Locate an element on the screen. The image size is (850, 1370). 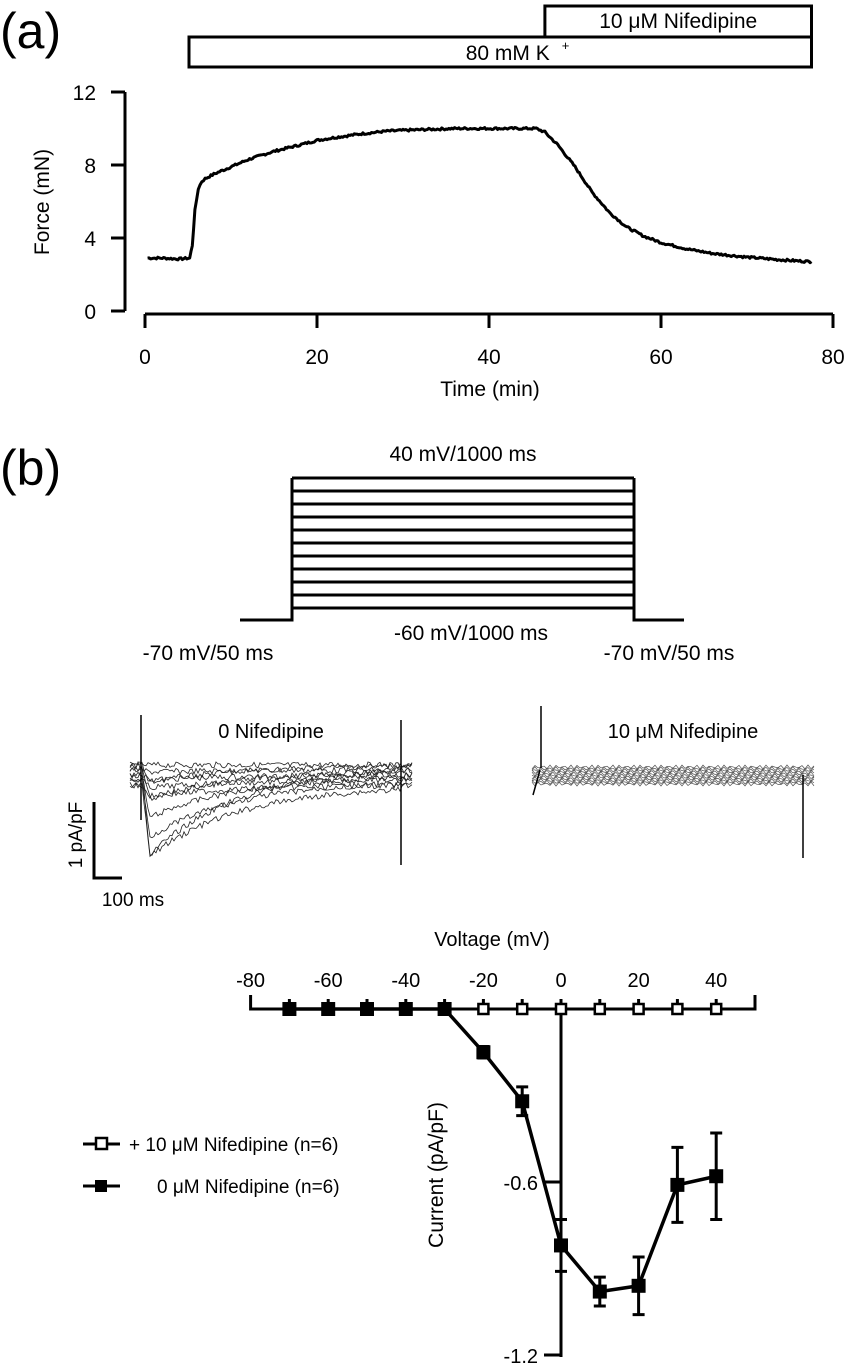
nifedipine-bar is located at coordinates (678, 21).